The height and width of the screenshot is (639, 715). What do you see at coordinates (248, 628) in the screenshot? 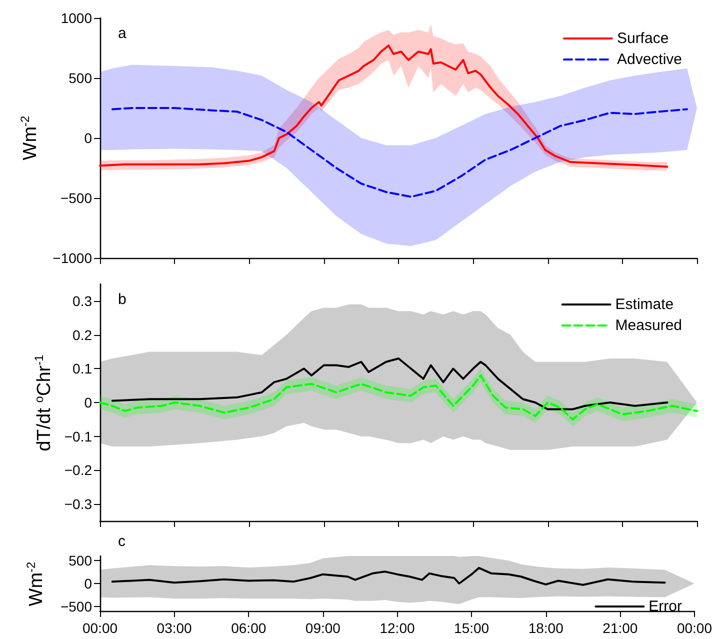
I see `x-tick-label: 06:00` at bounding box center [248, 628].